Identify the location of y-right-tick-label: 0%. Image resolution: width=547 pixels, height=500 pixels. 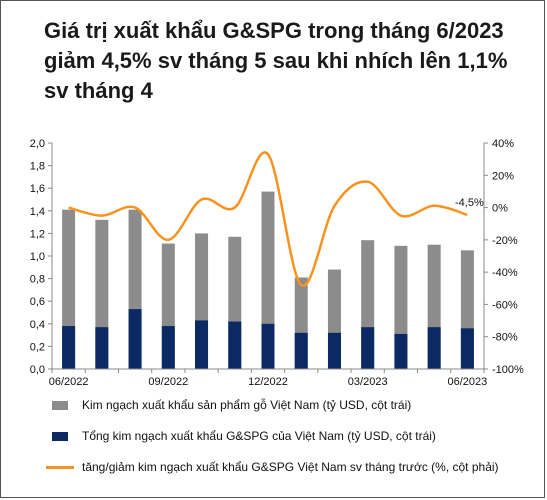
(500, 209).